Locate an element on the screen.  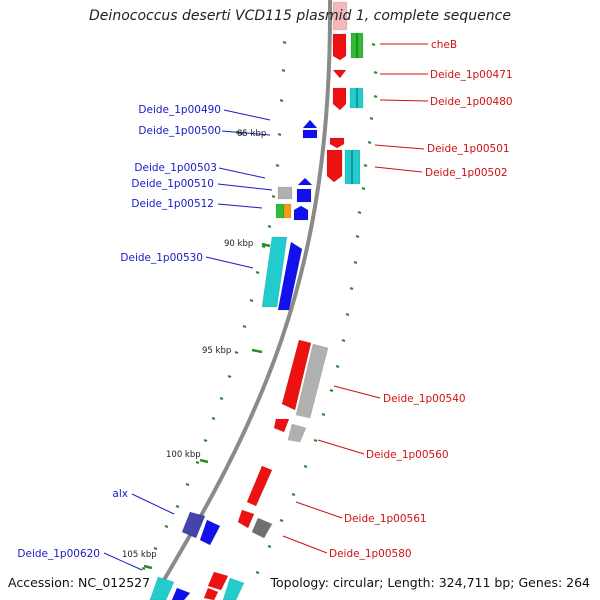
gene-label-left-4: Deide_1p00512 is located at coordinates (172, 204).